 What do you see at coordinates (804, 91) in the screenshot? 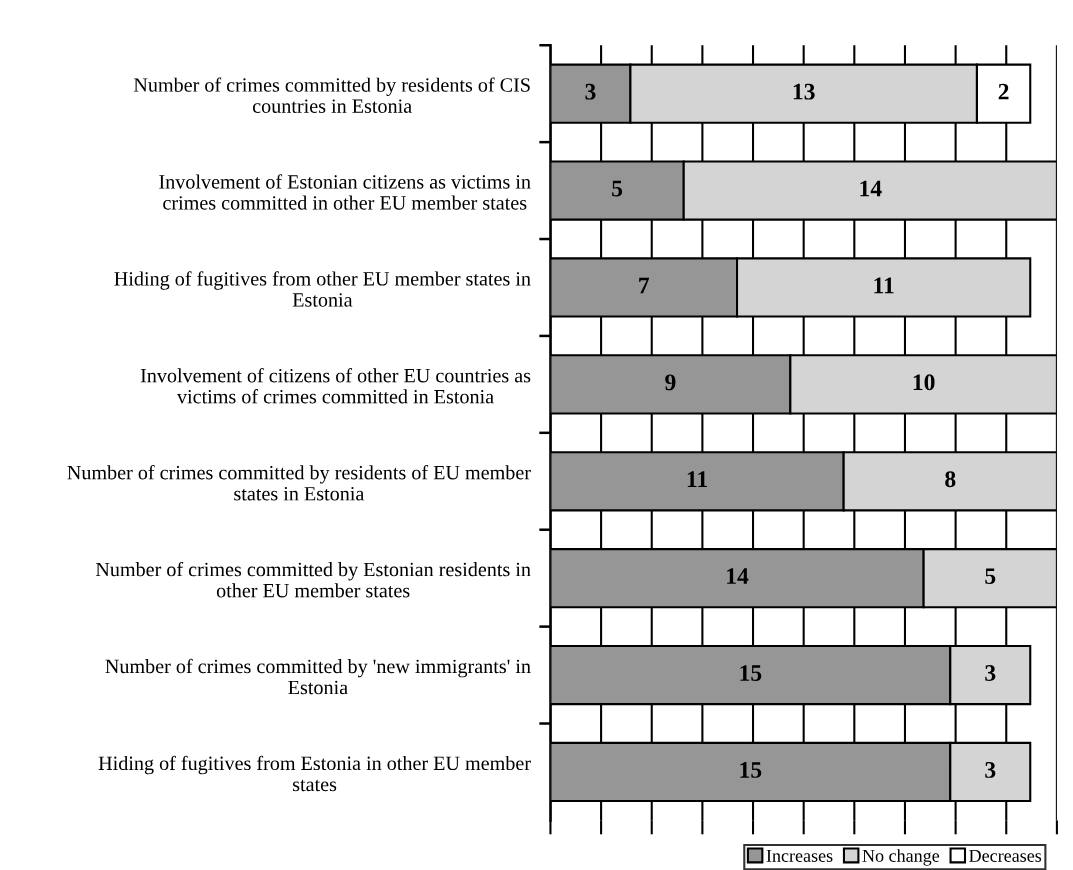
I see `data-label: 13` at bounding box center [804, 91].